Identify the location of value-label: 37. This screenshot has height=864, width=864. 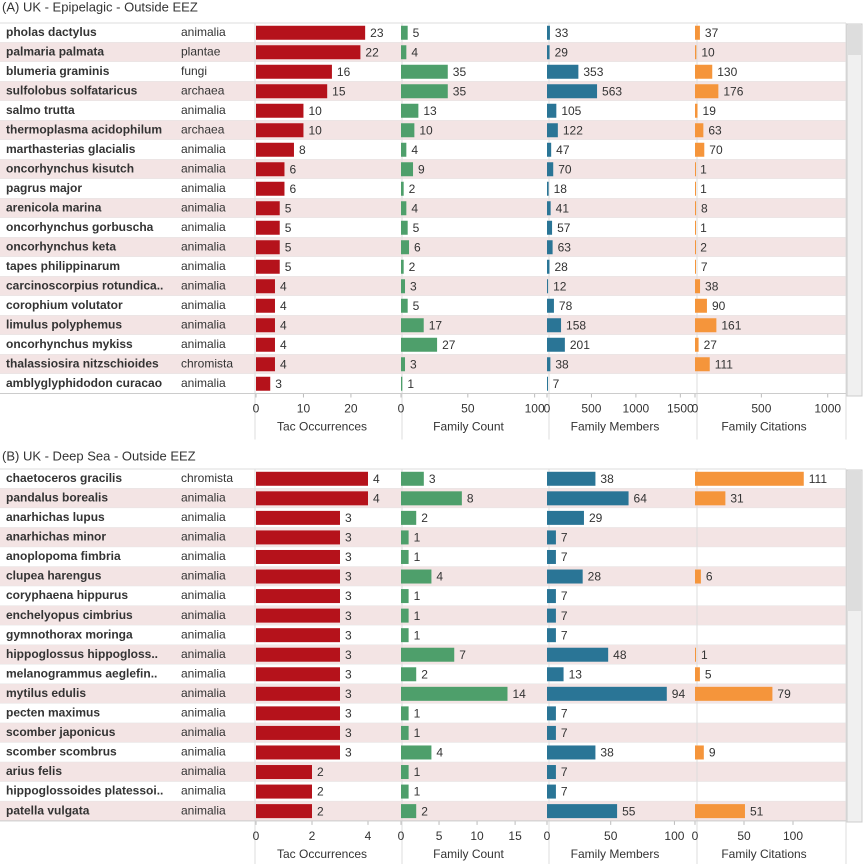
(712, 33).